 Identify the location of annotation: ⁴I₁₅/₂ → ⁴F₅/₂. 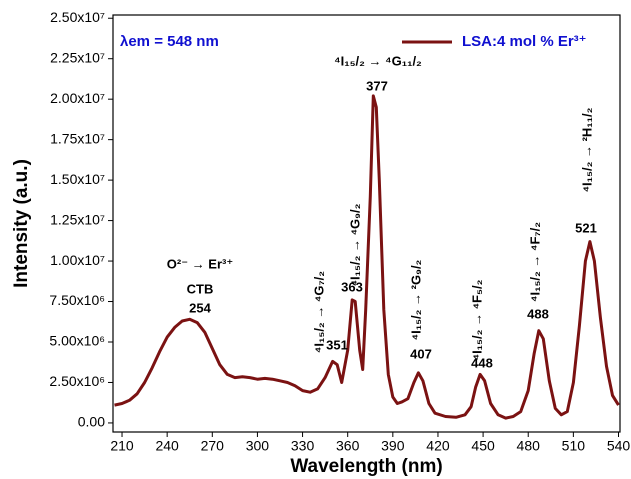
(476, 319).